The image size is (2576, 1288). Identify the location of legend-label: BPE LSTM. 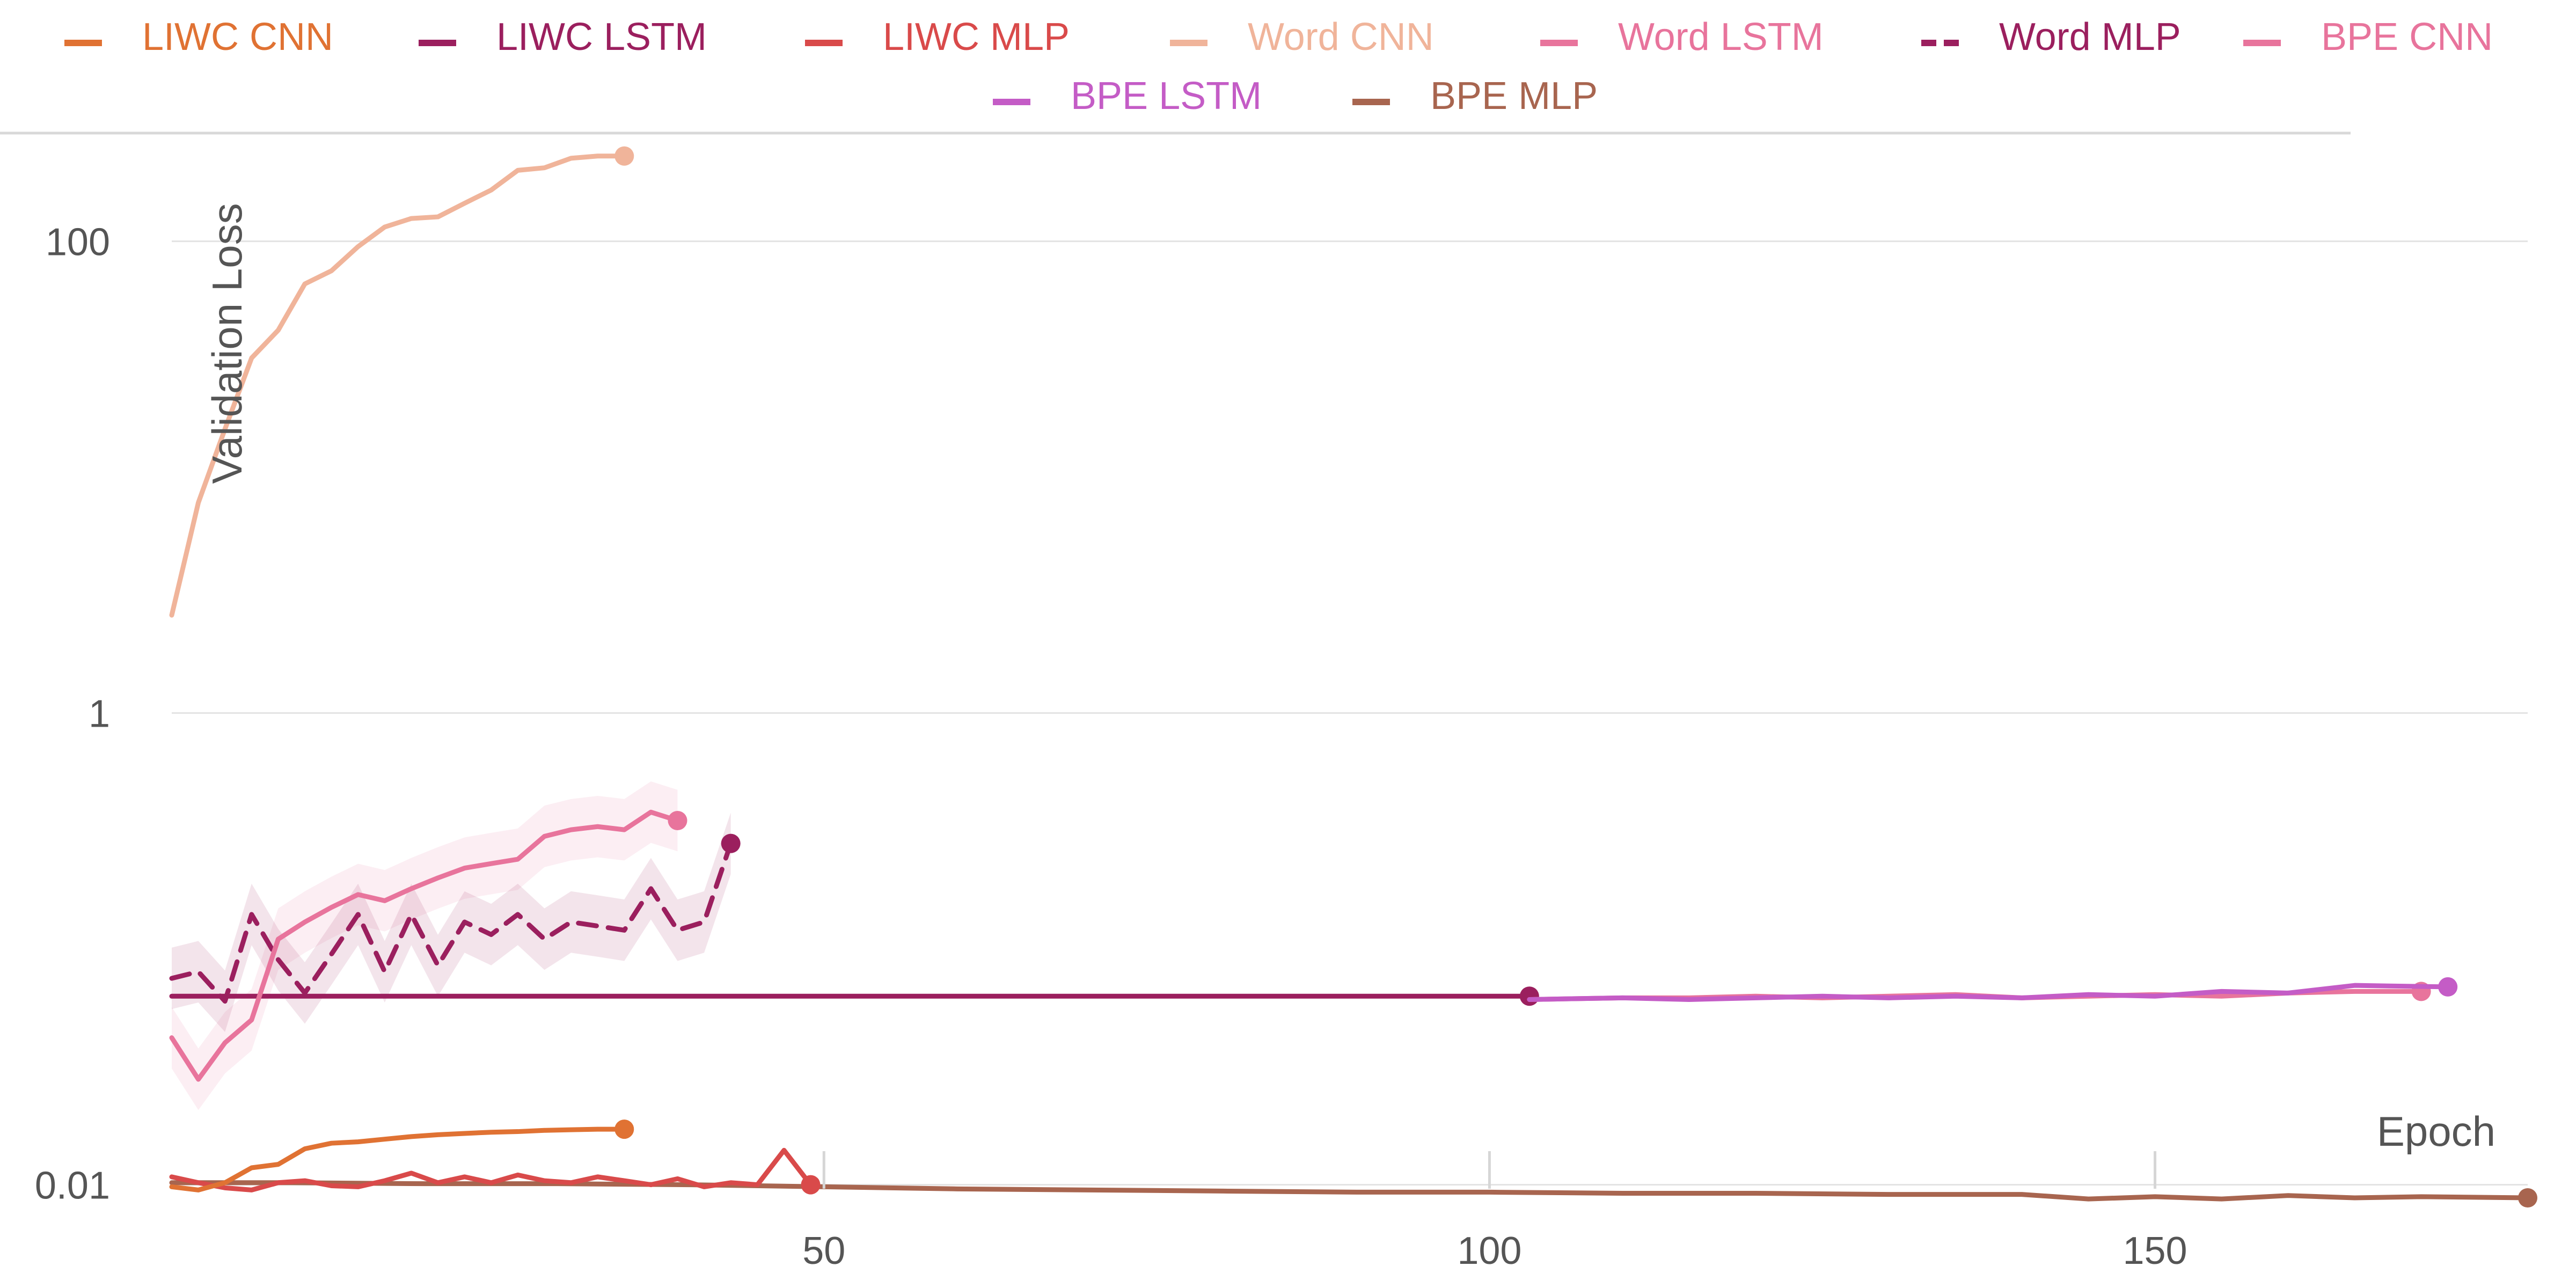
(1166, 96).